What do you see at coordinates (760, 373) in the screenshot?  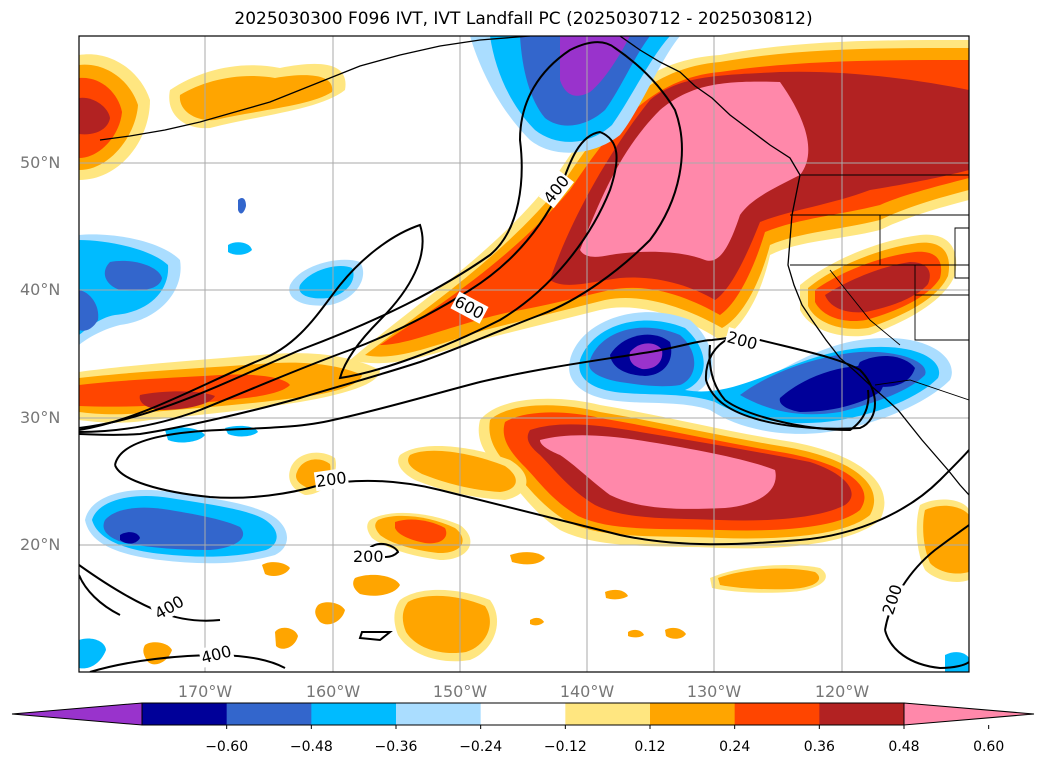 I see `anomaly-blob-central-blue` at bounding box center [760, 373].